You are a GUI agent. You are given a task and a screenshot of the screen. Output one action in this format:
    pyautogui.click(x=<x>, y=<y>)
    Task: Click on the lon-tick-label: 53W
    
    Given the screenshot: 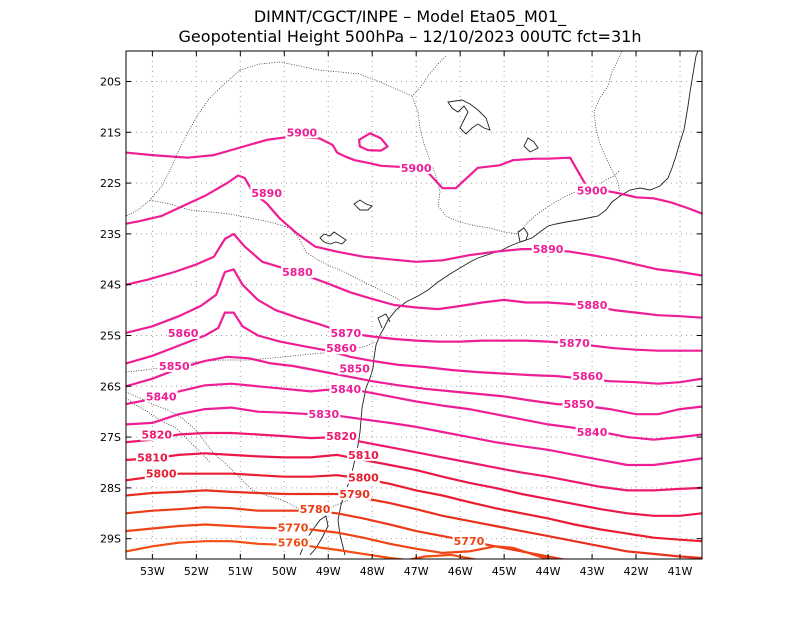 What is the action you would take?
    pyautogui.click(x=152, y=571)
    